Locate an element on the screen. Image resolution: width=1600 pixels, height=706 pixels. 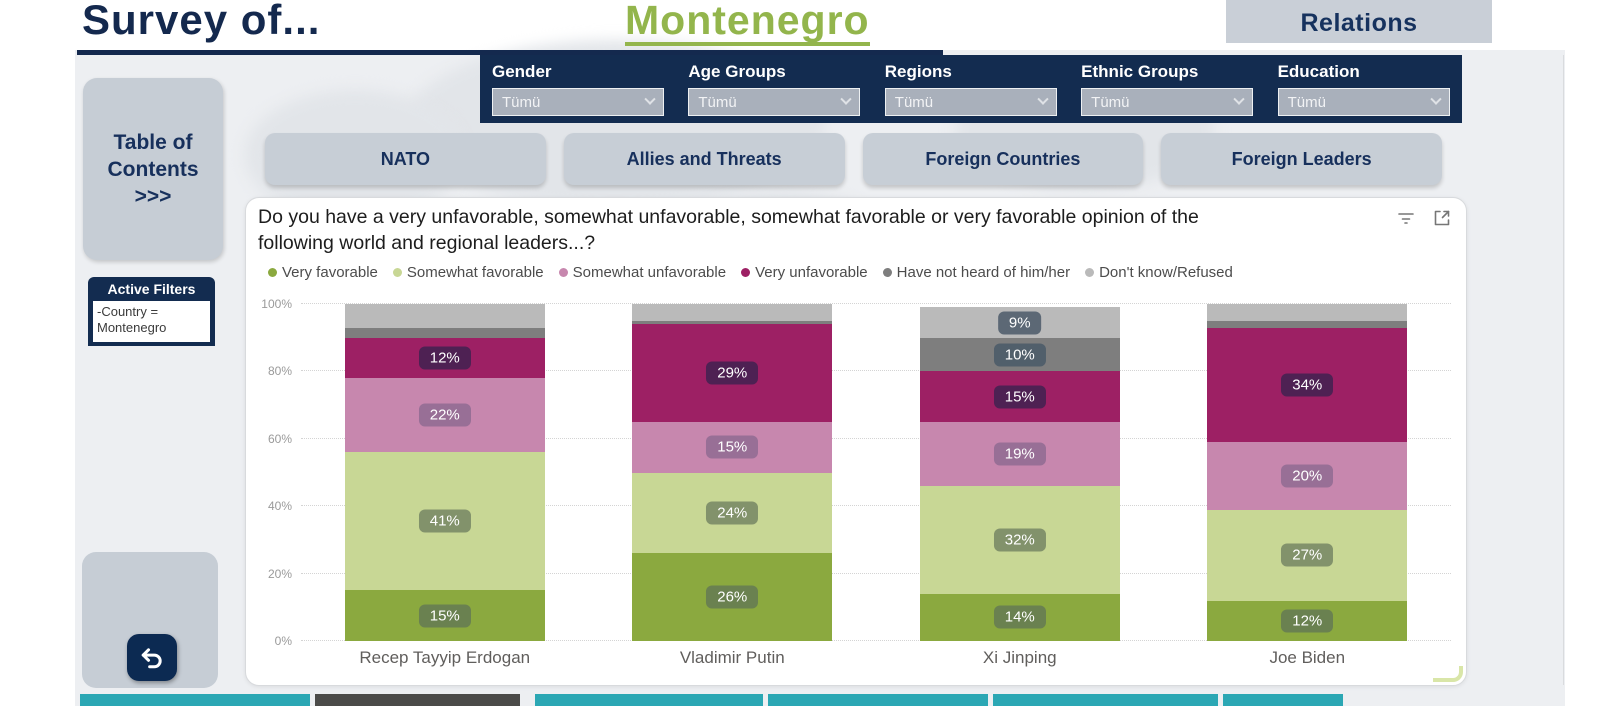
relations-box: g Relations is located at coordinates (1359, 21).